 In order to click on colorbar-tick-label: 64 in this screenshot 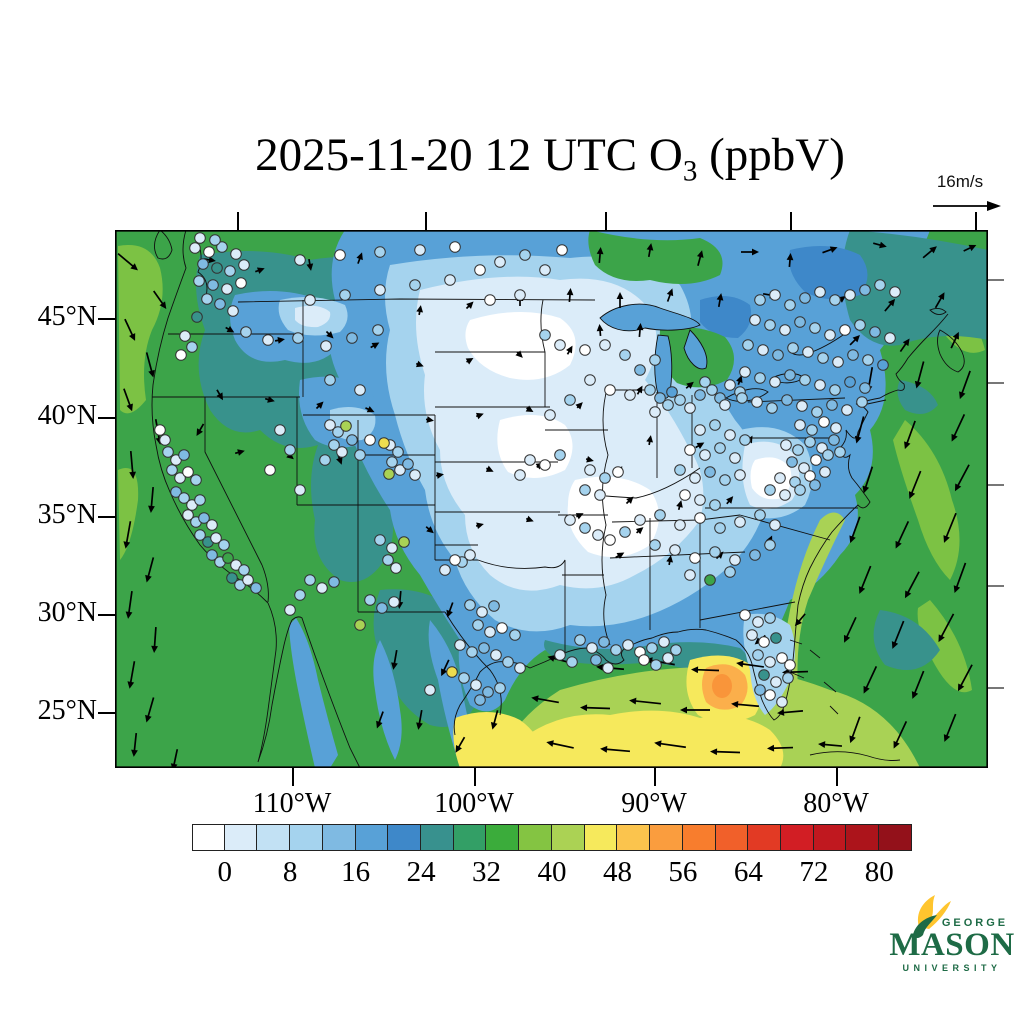, I will do `click(748, 872)`.